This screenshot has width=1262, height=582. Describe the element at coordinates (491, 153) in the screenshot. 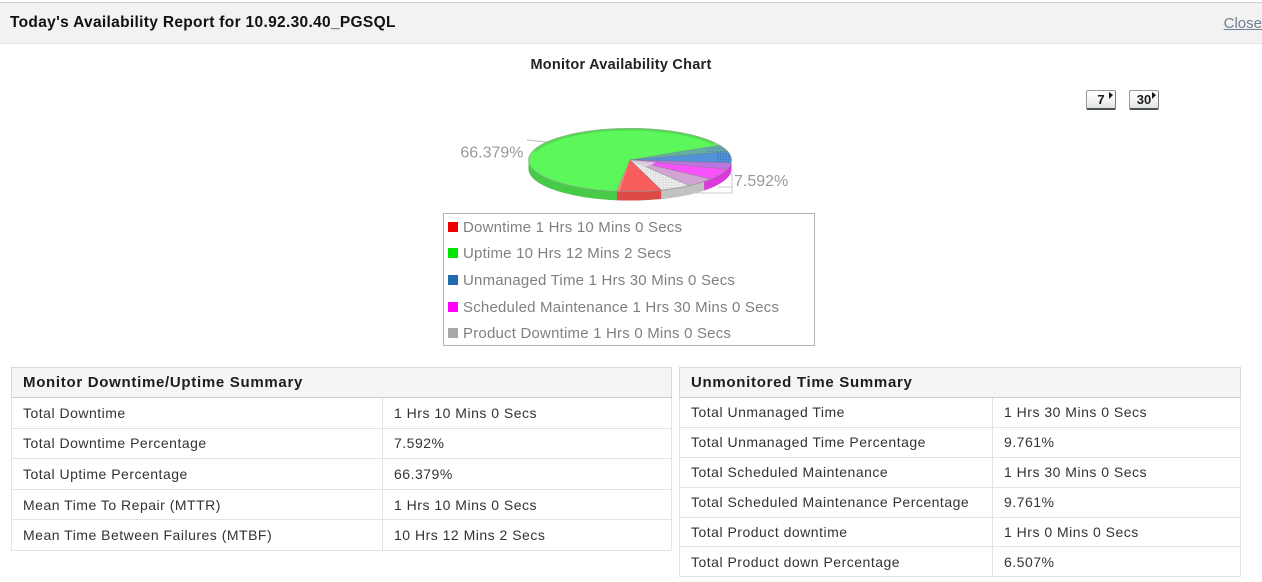

I see `svg-text: 66.379%` at that location.